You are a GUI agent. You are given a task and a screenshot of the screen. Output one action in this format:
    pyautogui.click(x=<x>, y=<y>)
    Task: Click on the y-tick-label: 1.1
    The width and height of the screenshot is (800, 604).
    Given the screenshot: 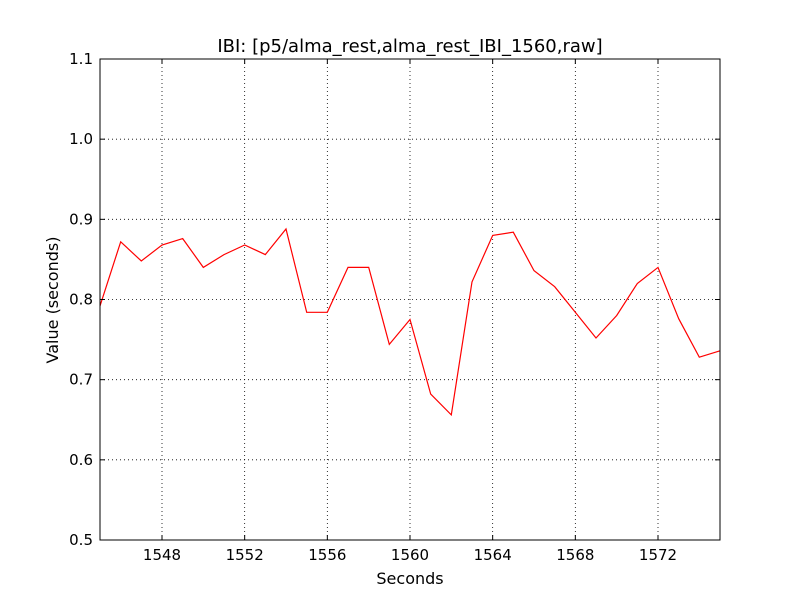 What is the action you would take?
    pyautogui.click(x=81, y=59)
    